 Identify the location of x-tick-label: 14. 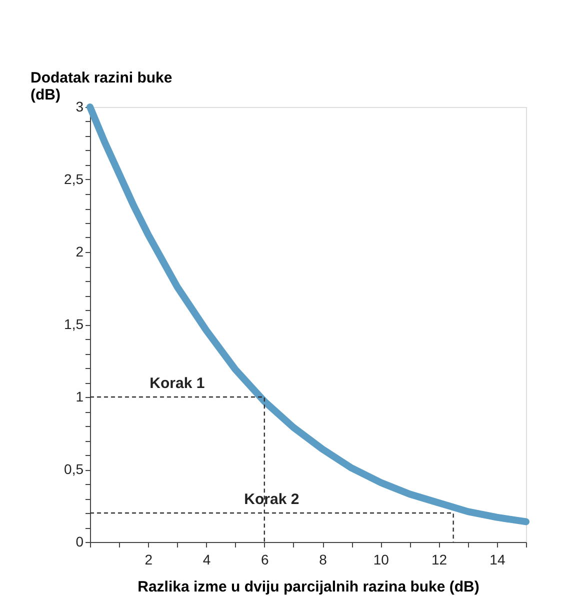
(498, 560).